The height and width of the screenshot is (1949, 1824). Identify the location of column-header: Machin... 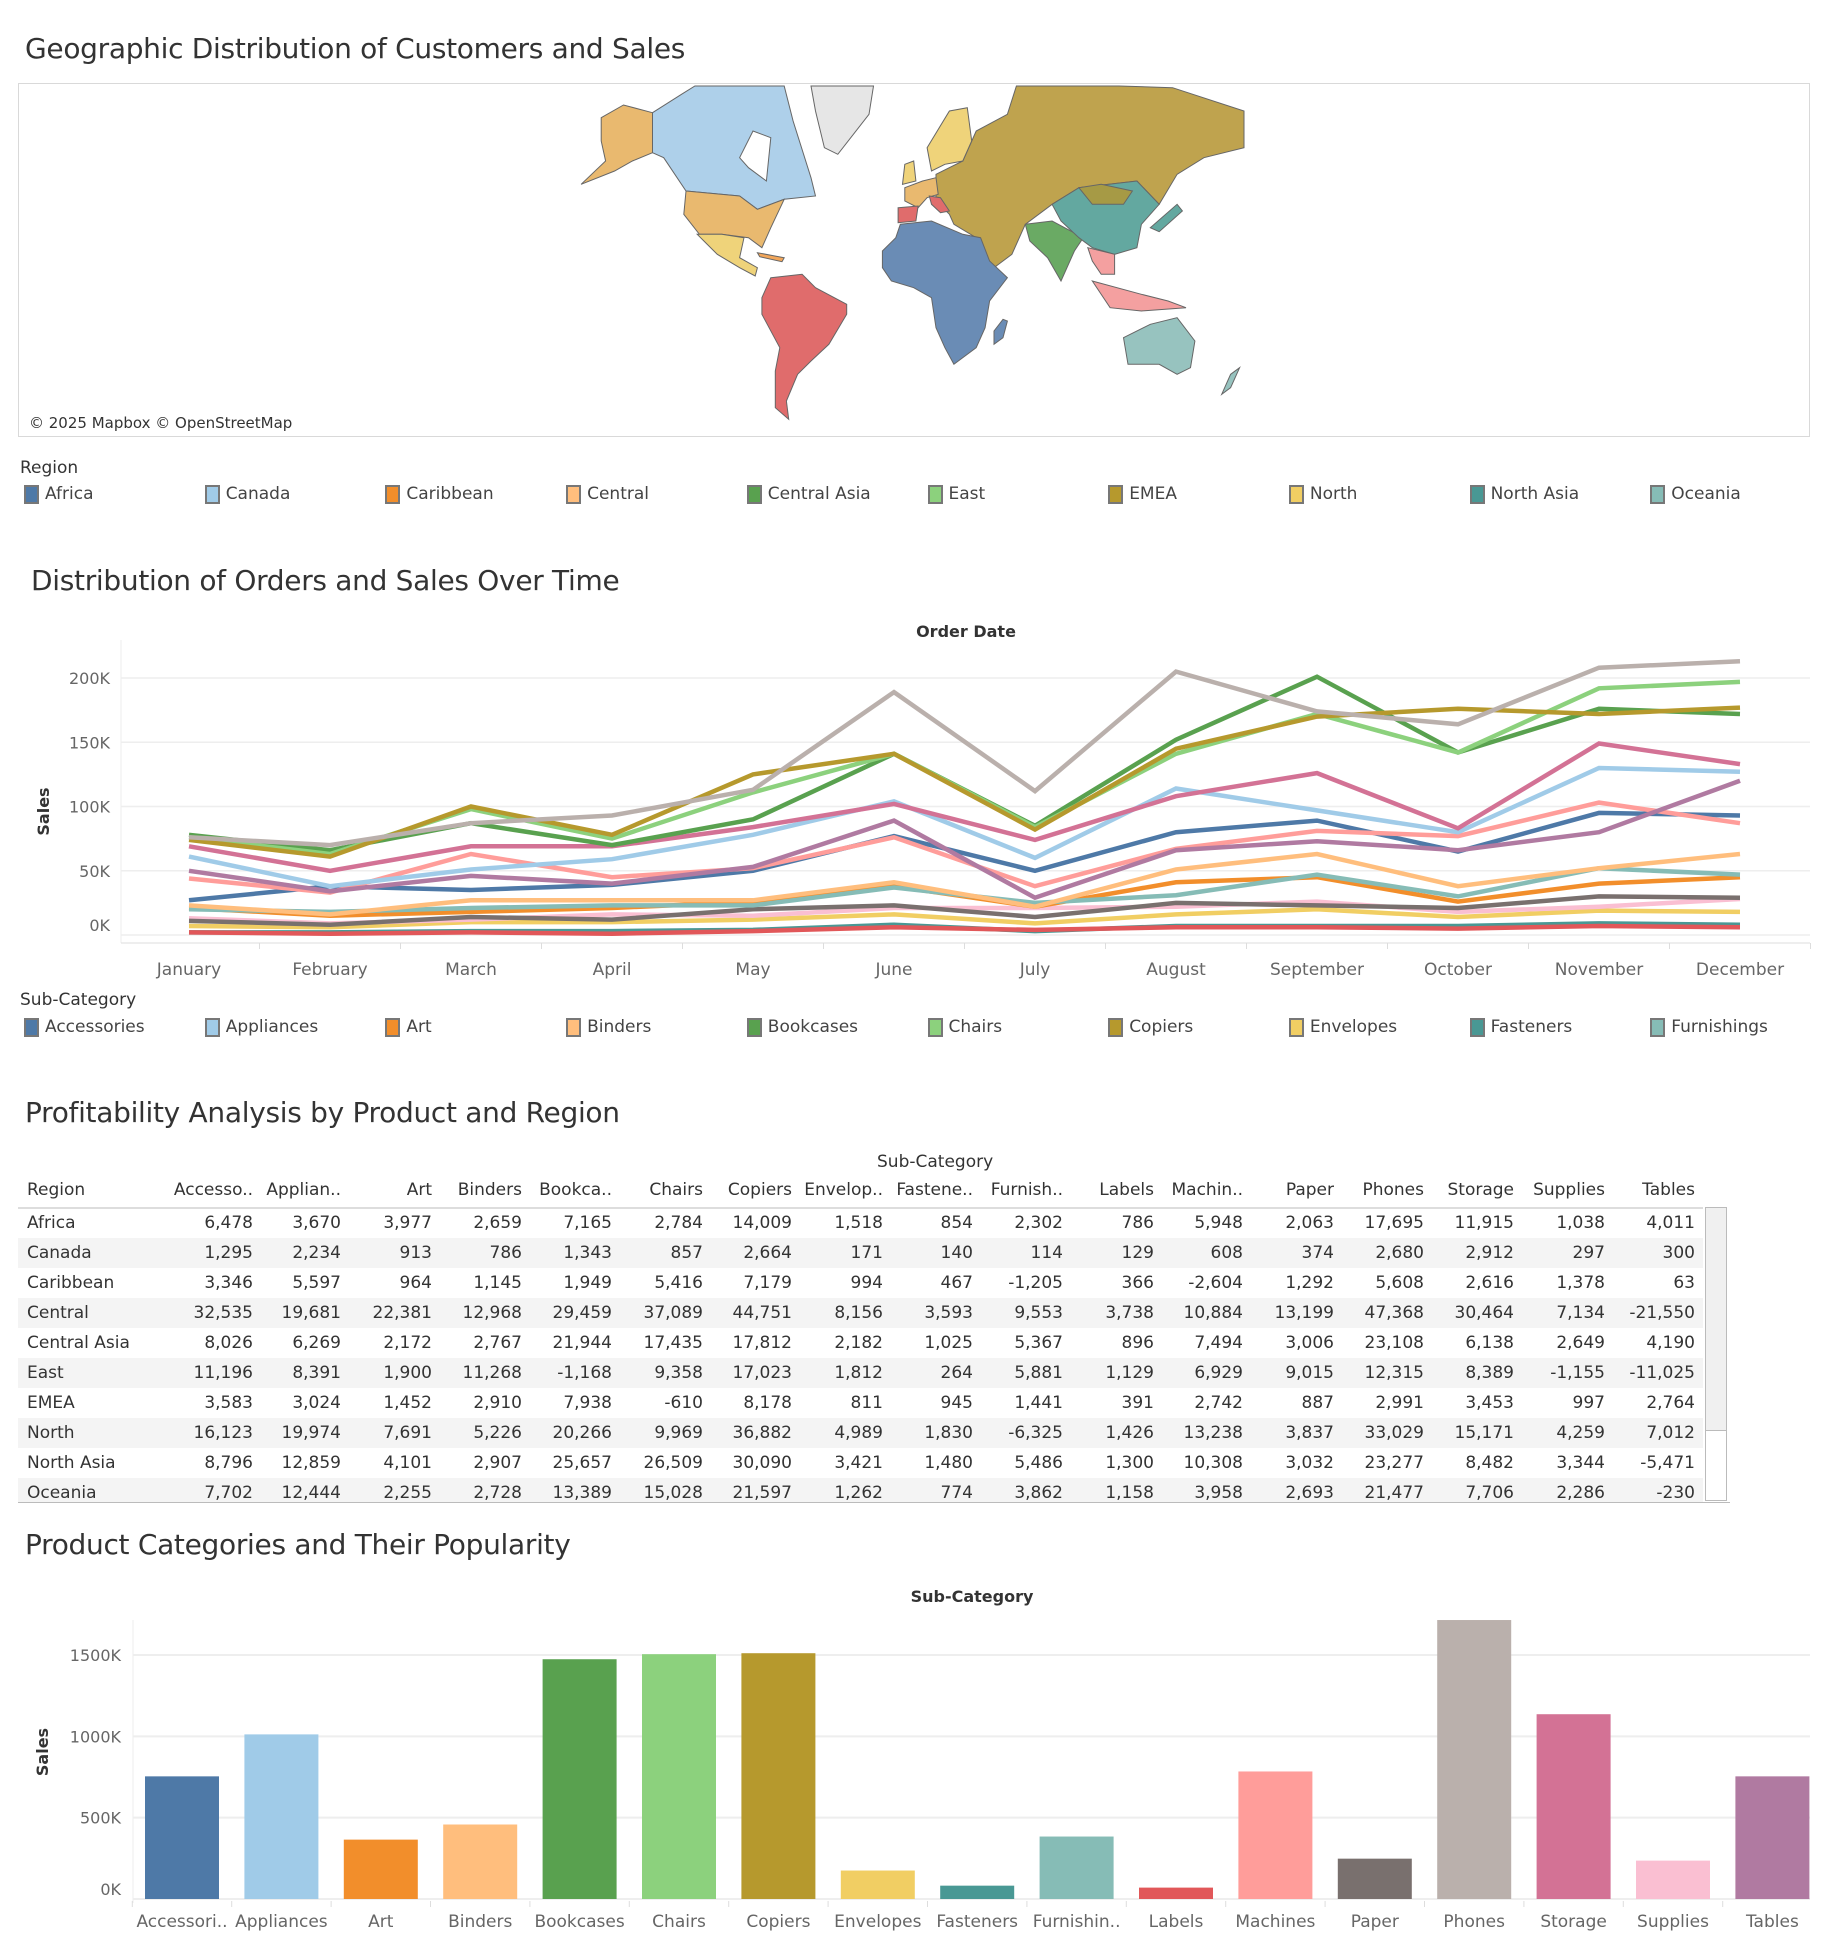
(1207, 1190).